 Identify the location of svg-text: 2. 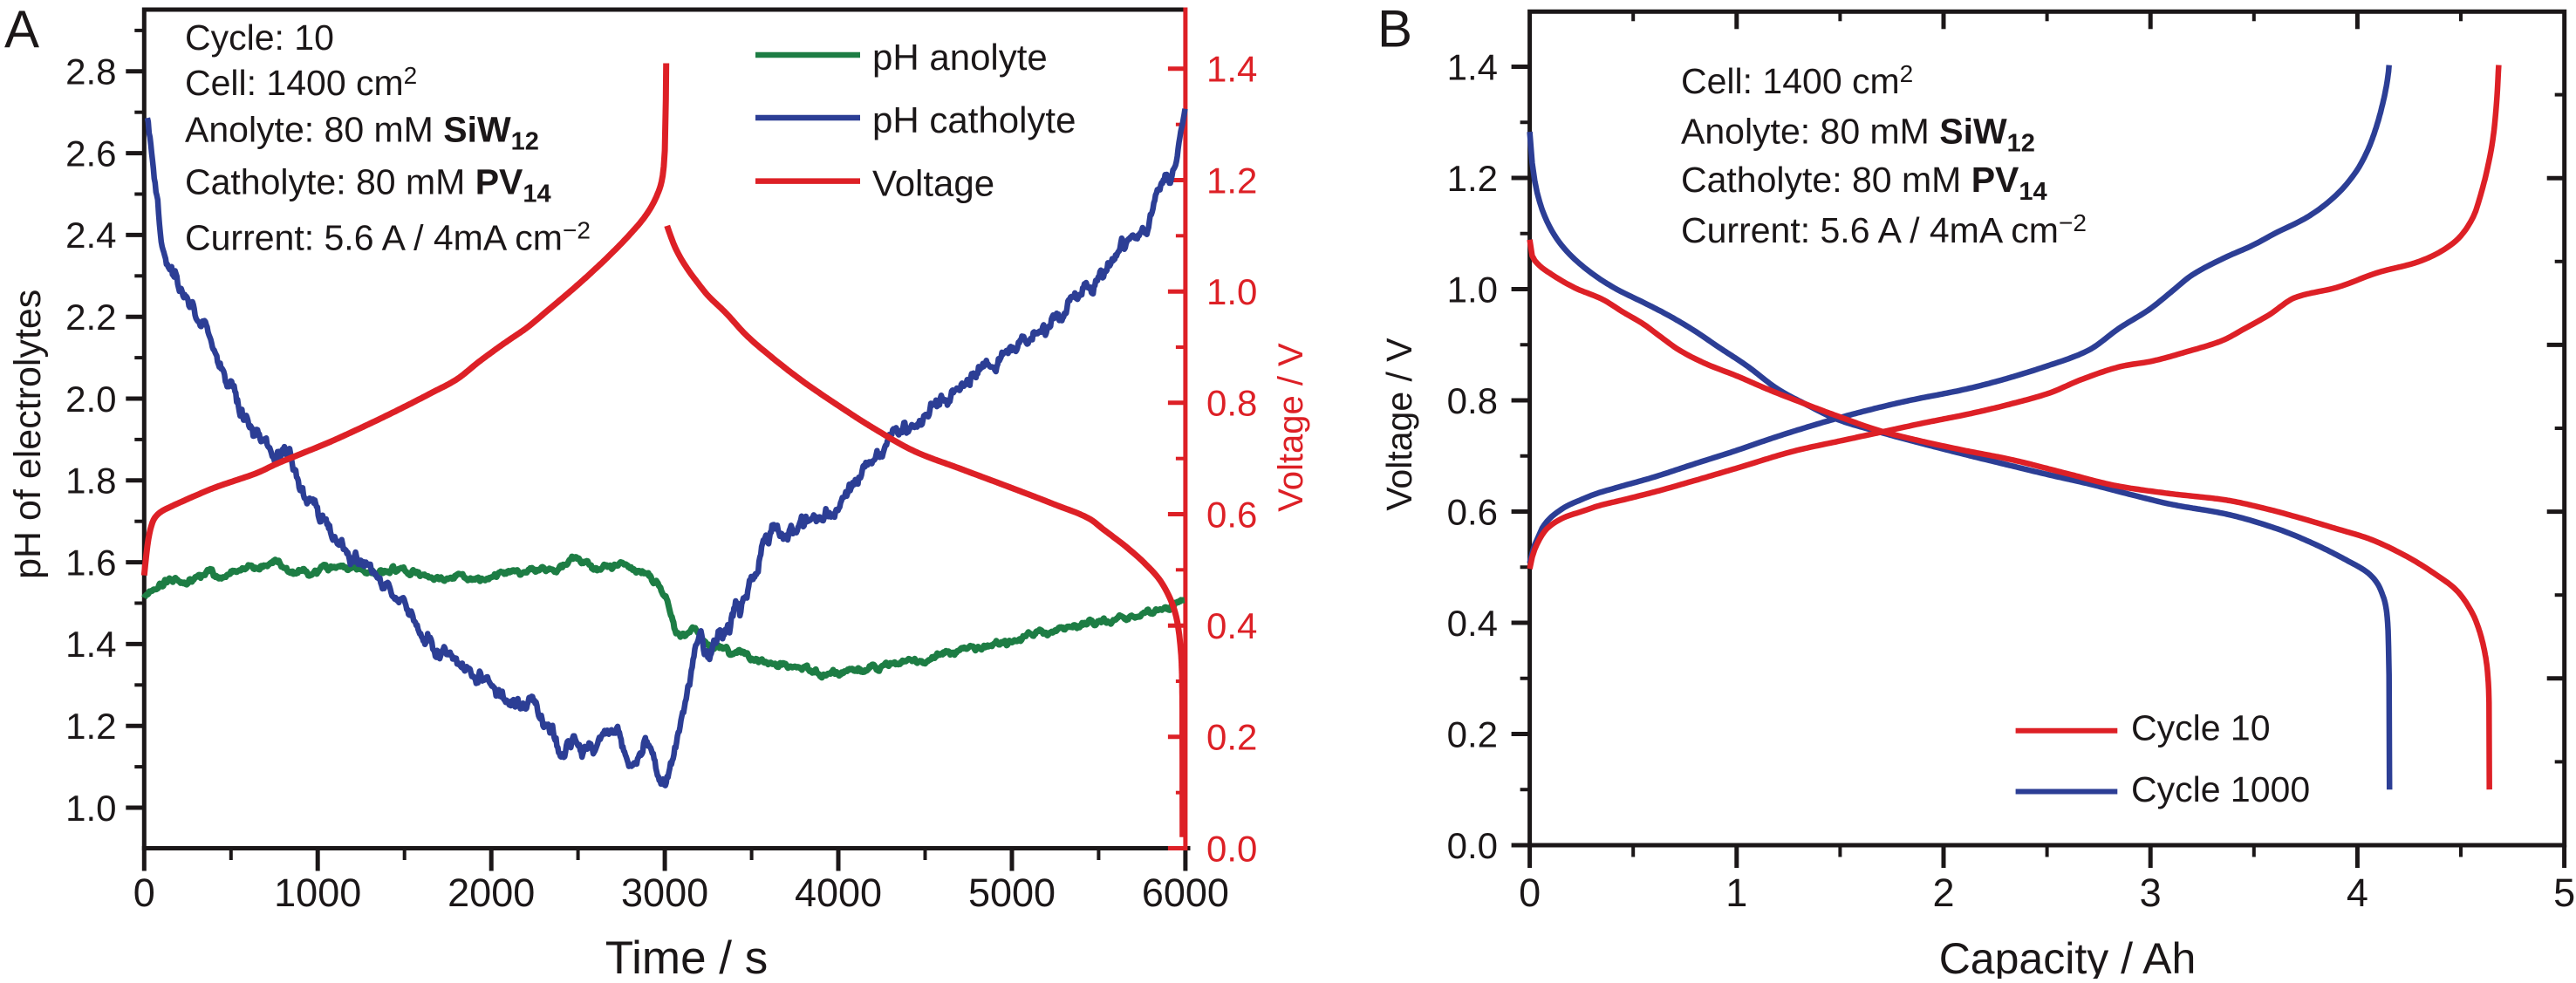
(1943, 892).